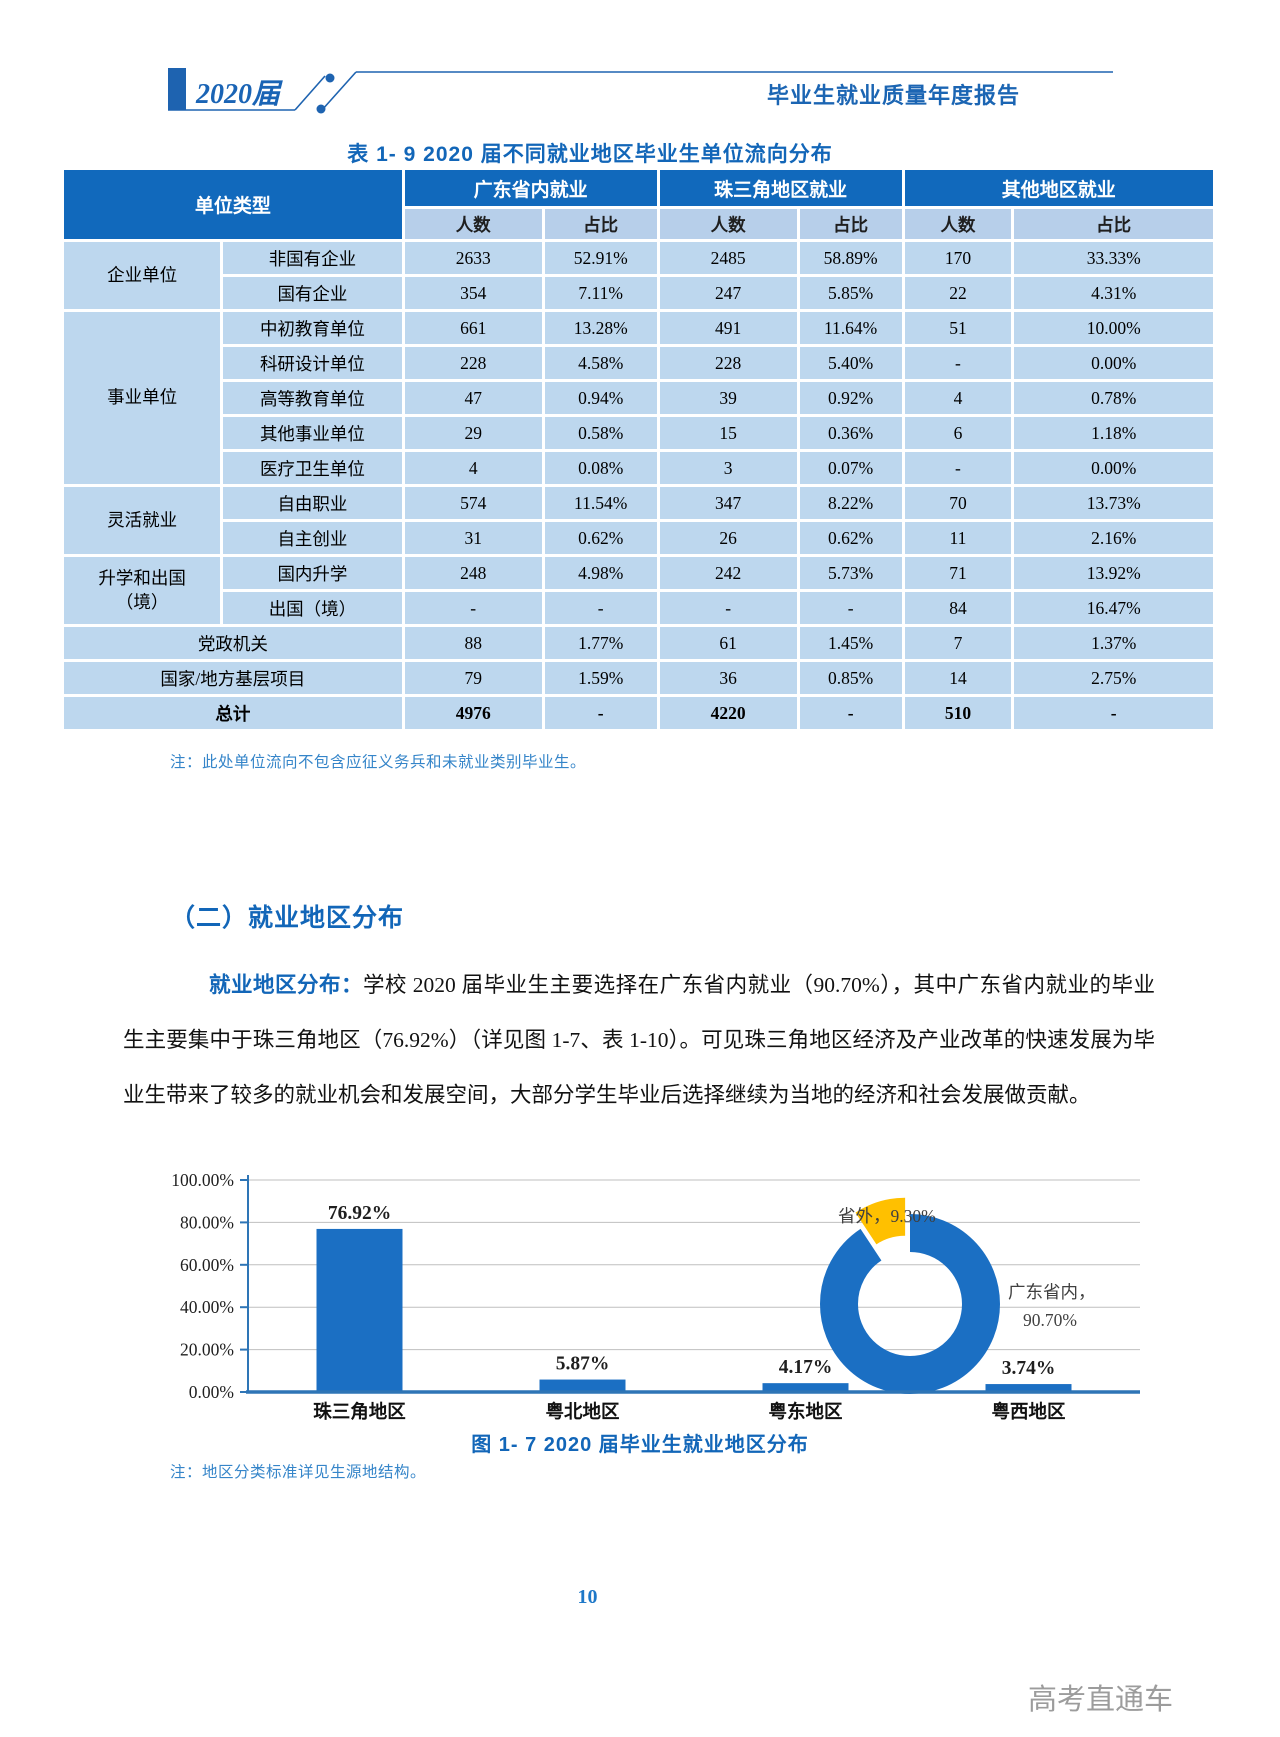 This screenshot has width=1280, height=1737. I want to click on value-cell: 51, so click(958, 328).